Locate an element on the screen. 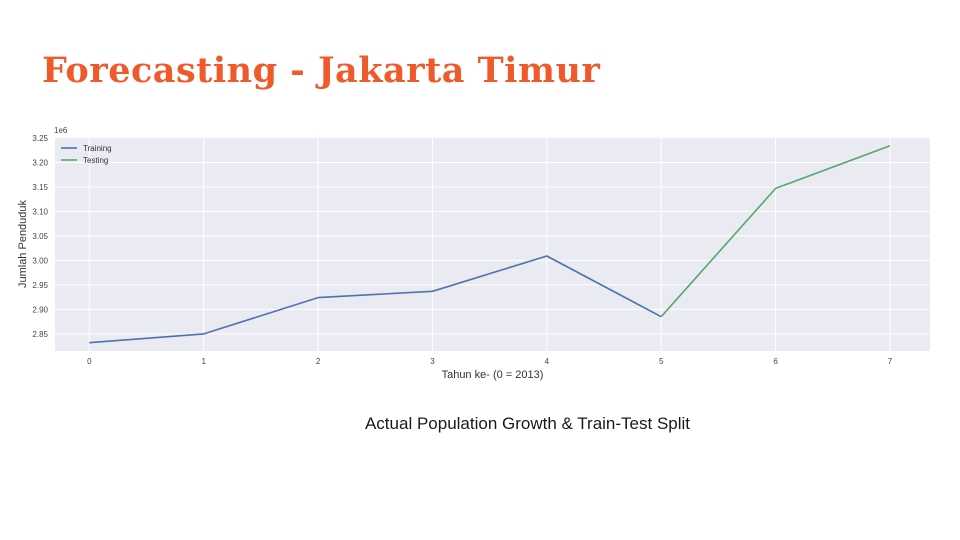 The height and width of the screenshot is (540, 960). x-tick-label: 2 is located at coordinates (318, 361).